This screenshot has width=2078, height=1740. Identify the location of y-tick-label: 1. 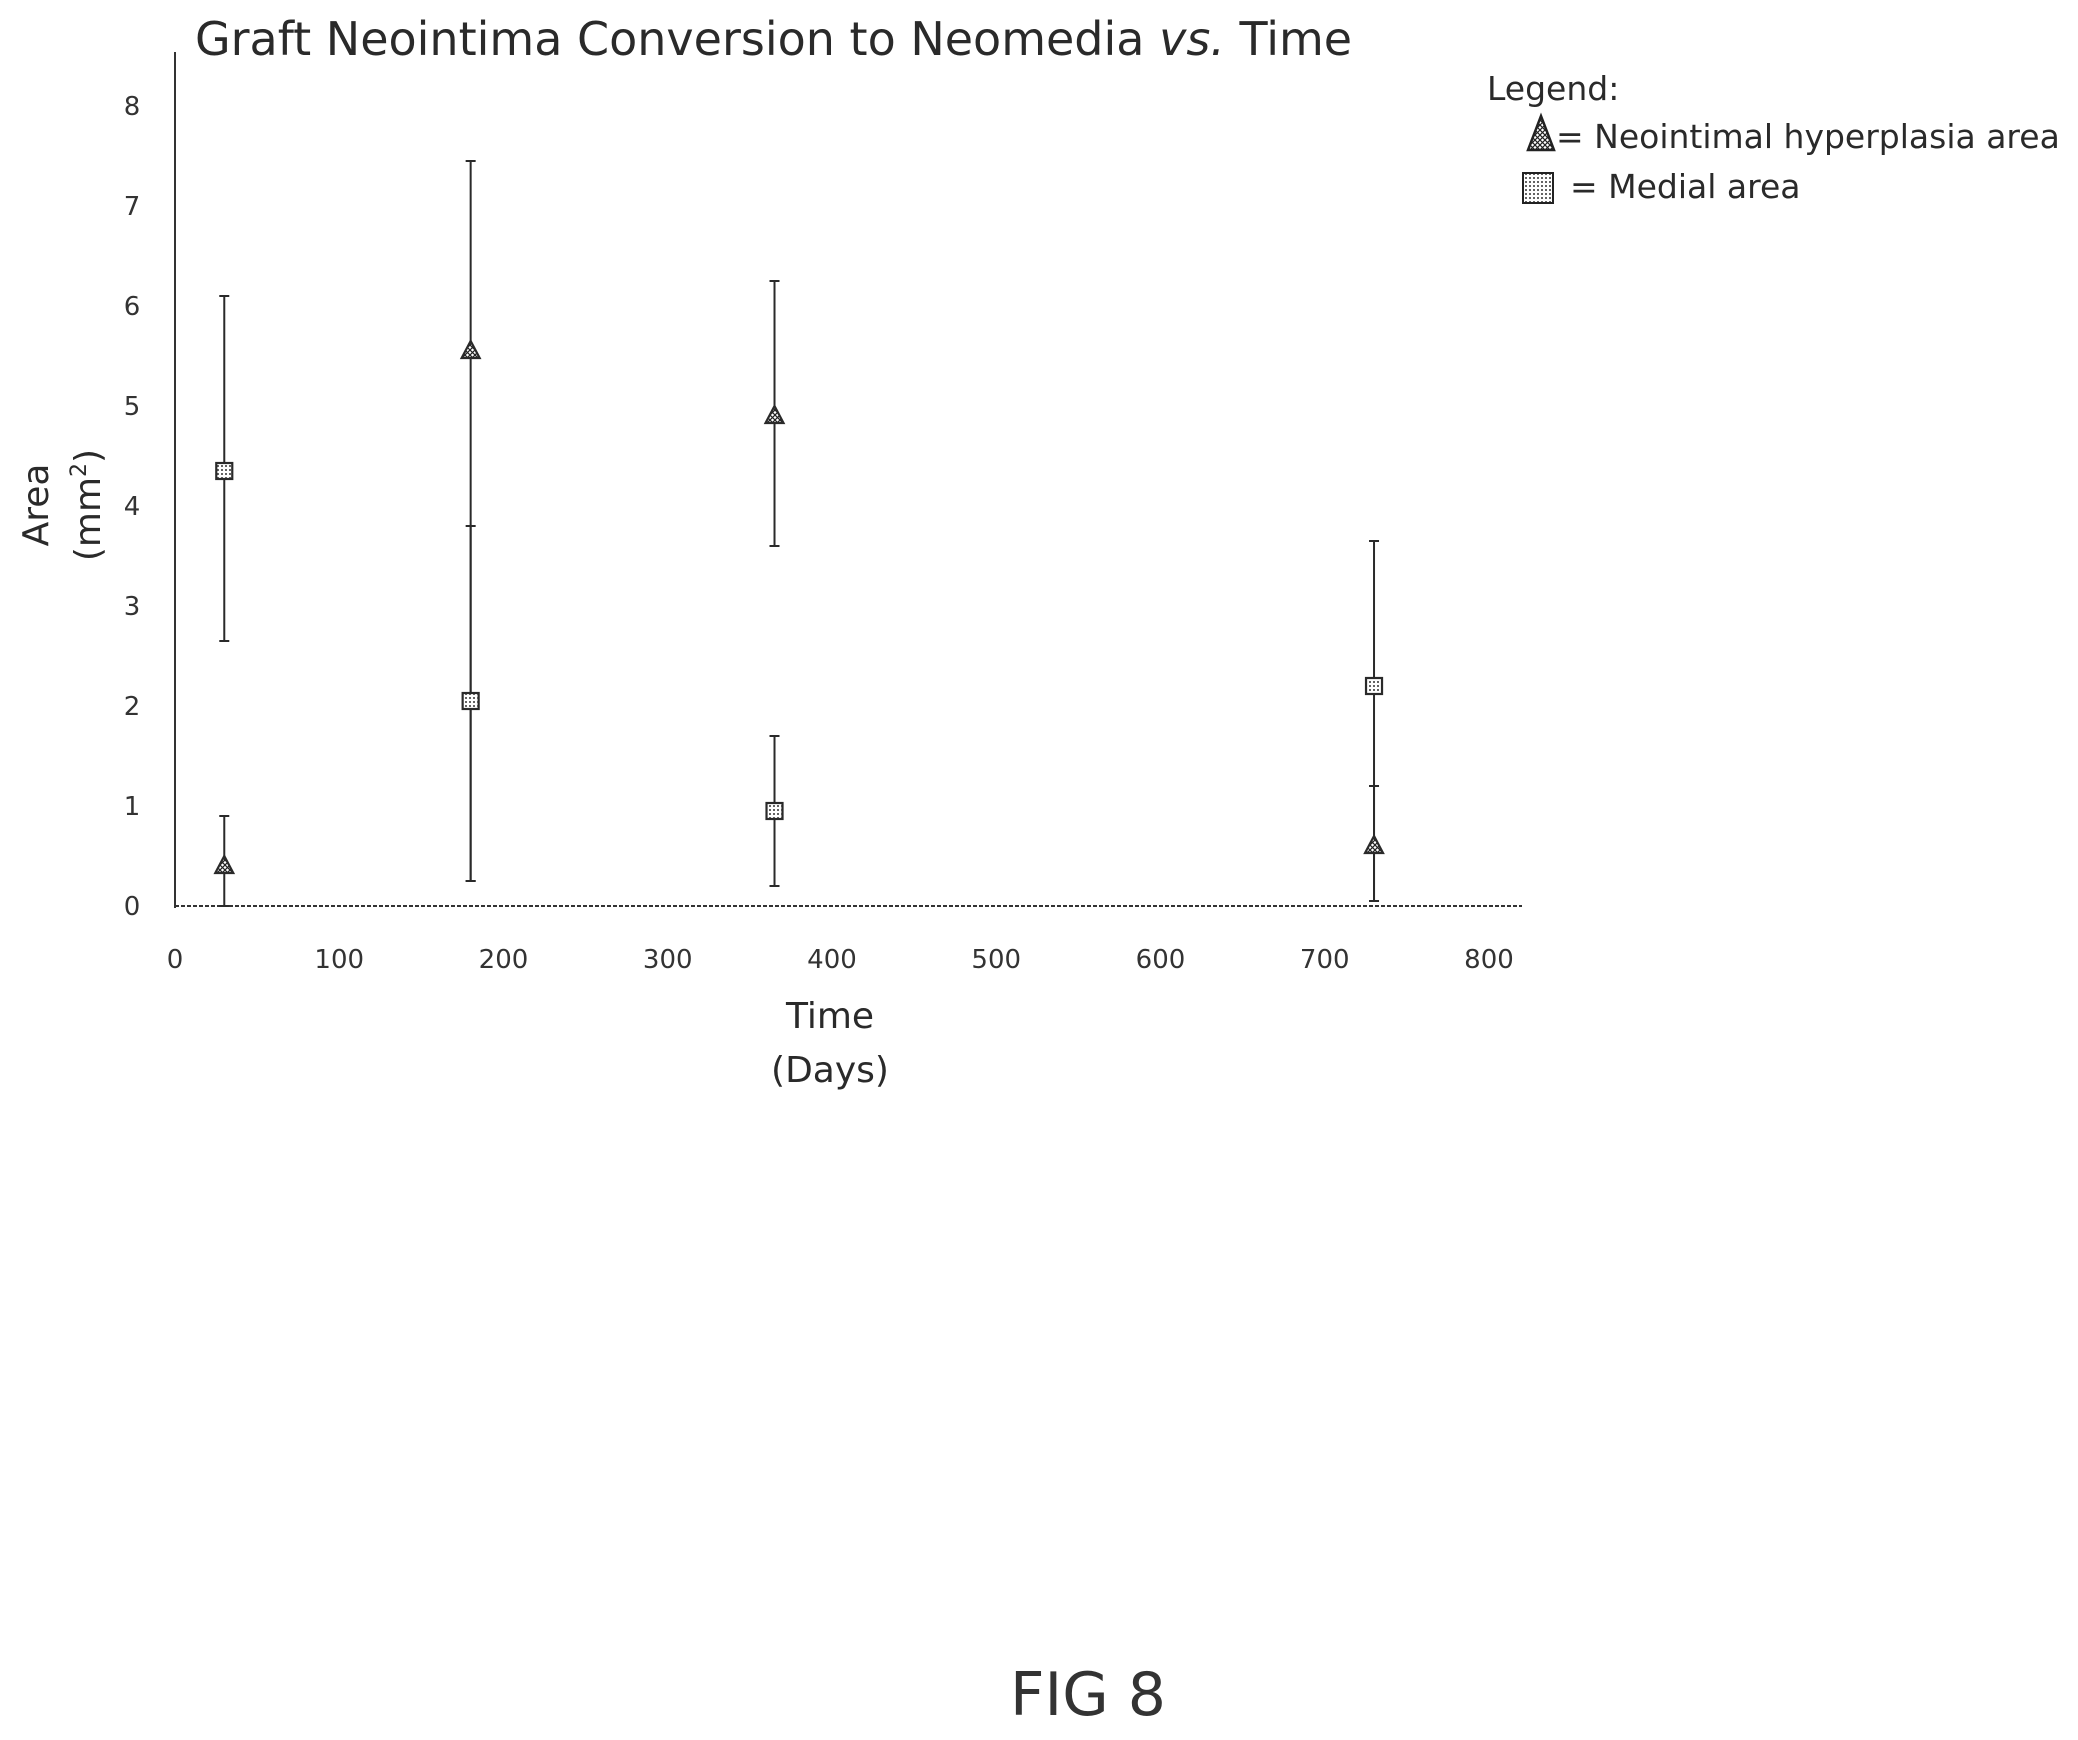
(132, 807).